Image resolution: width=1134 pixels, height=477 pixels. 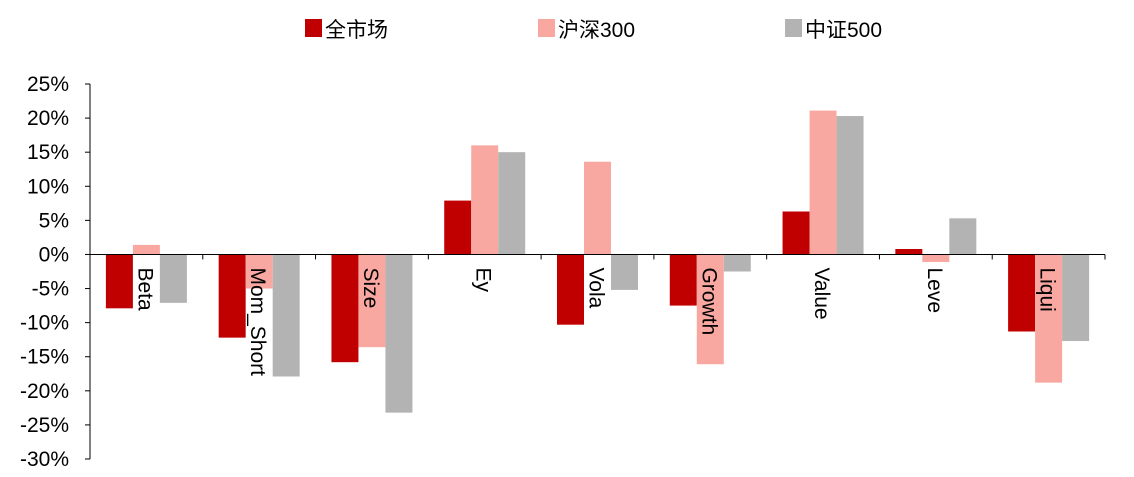 What do you see at coordinates (370, 287) in the screenshot?
I see `category-label: Size` at bounding box center [370, 287].